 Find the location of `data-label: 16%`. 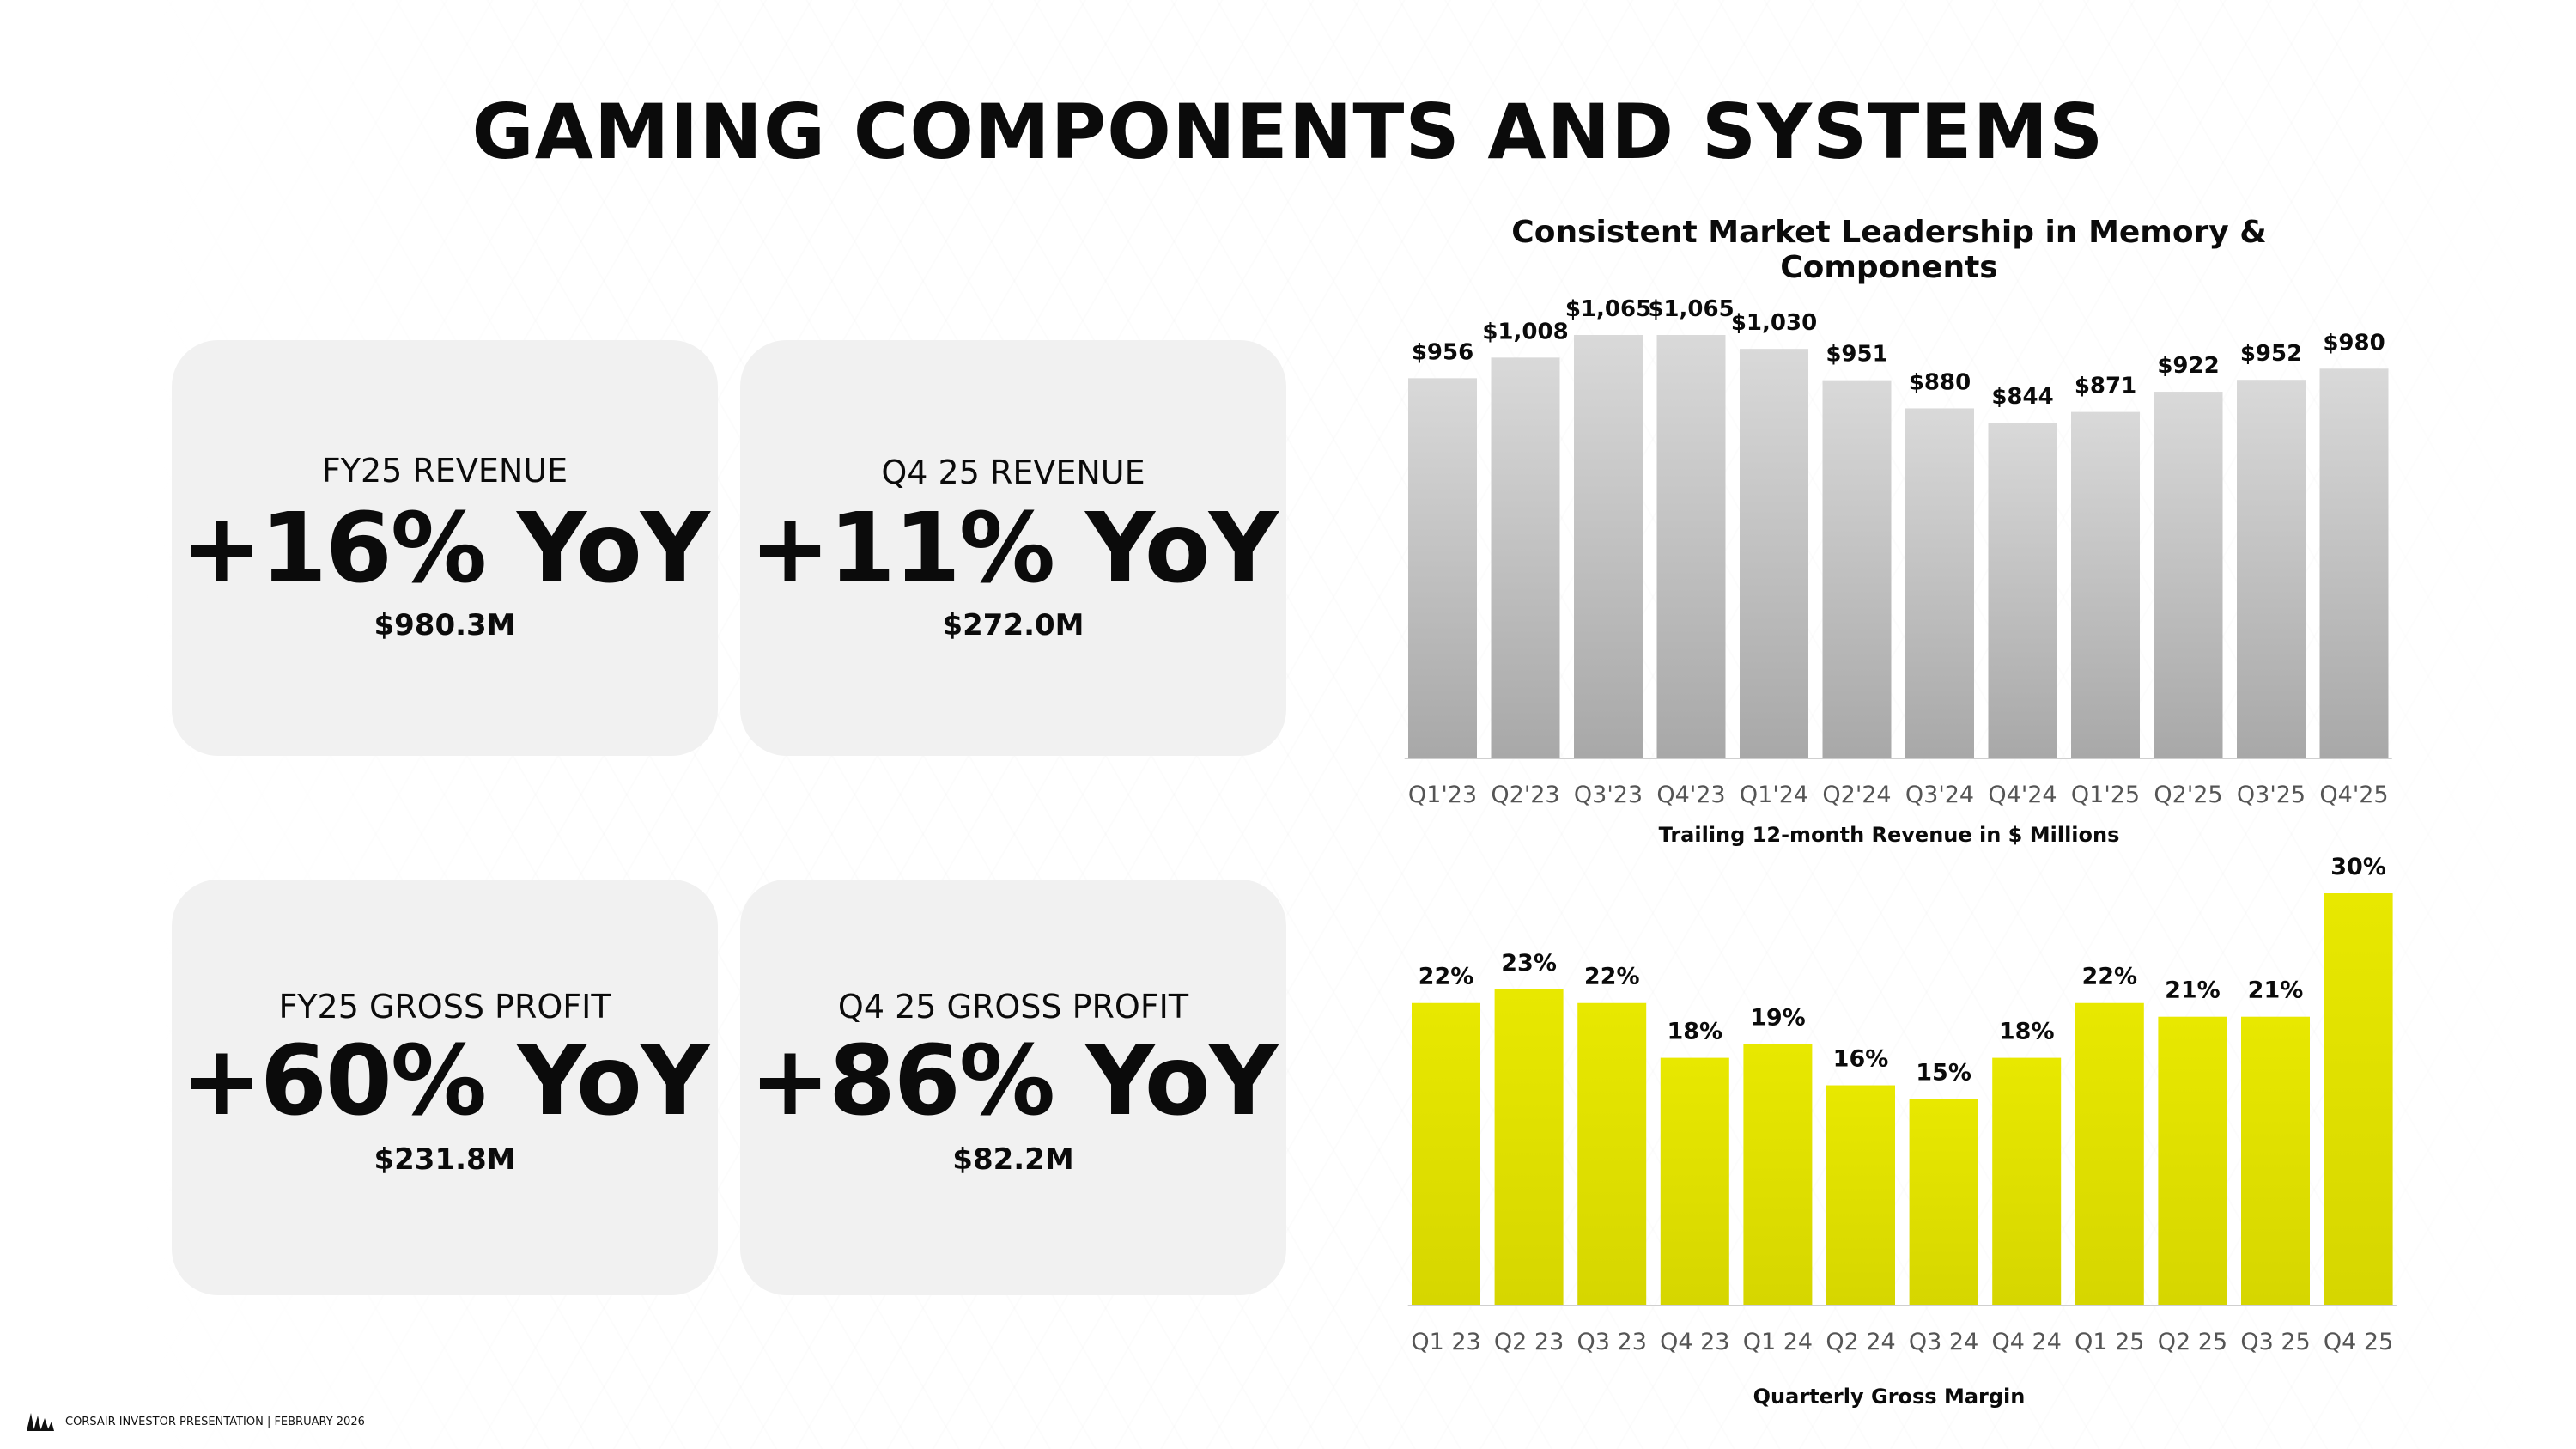

data-label: 16% is located at coordinates (1861, 1059).